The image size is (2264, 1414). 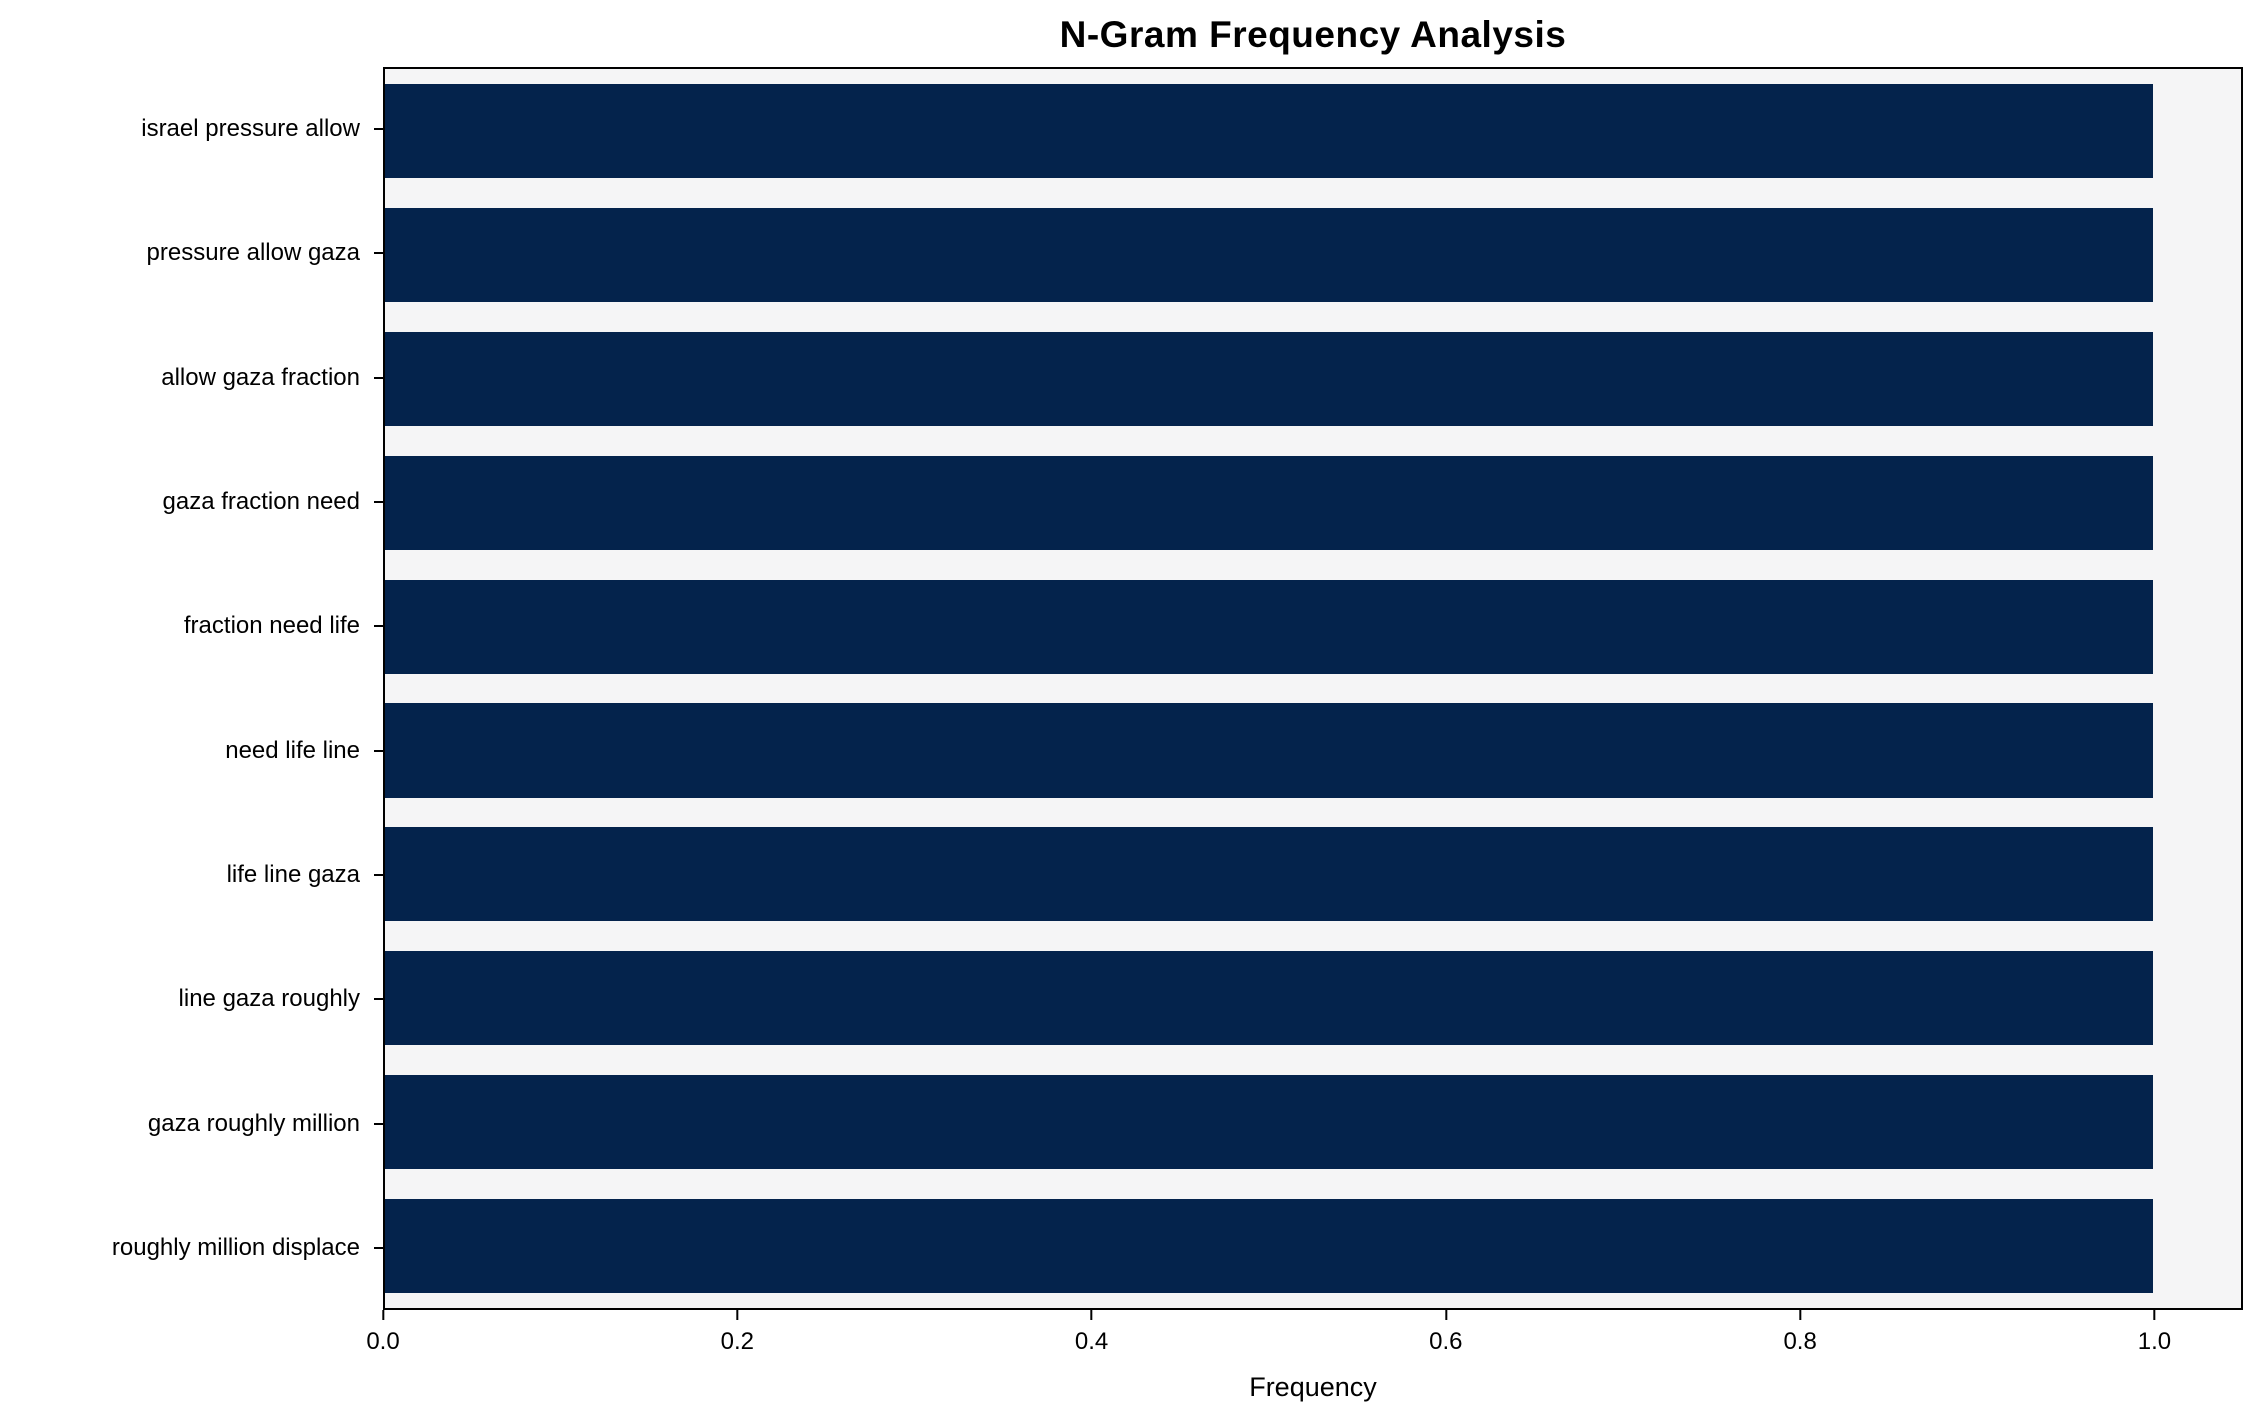 I want to click on y-tick-label: fraction need life, so click(x=271, y=626).